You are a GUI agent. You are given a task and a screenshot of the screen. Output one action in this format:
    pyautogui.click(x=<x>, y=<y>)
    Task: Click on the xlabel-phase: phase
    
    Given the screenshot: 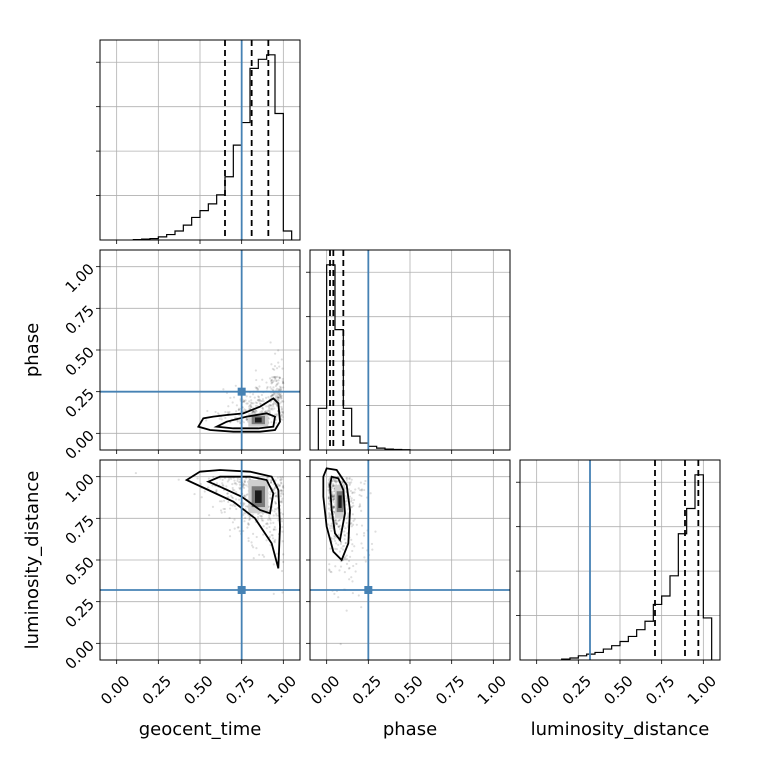 What is the action you would take?
    pyautogui.click(x=410, y=729)
    